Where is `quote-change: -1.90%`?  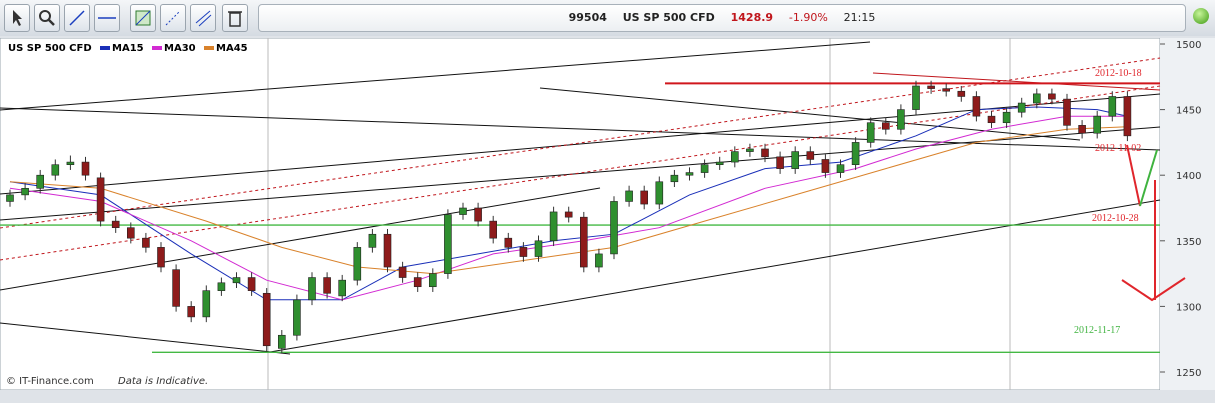
quote-change: -1.90% is located at coordinates (808, 17).